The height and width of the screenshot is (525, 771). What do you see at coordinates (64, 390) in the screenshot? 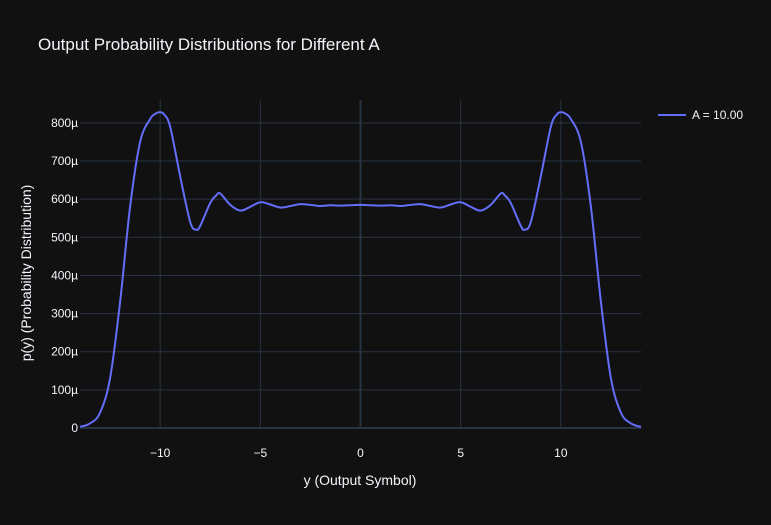
I see `y-tick-label: 100µ` at bounding box center [64, 390].